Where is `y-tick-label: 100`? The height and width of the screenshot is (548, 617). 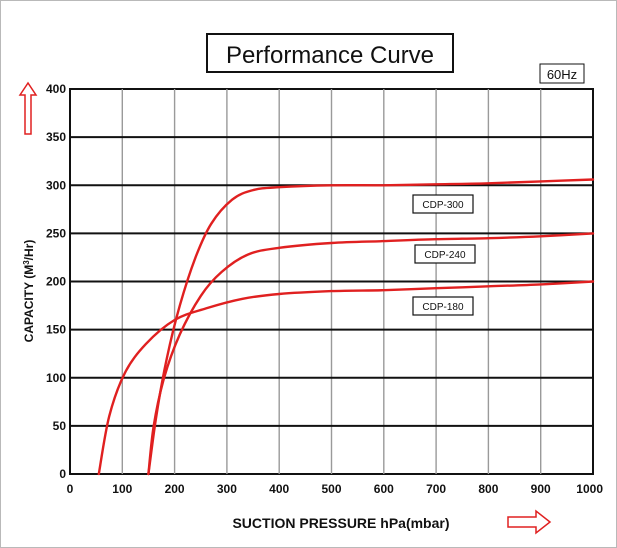
y-tick-label: 100 is located at coordinates (56, 378).